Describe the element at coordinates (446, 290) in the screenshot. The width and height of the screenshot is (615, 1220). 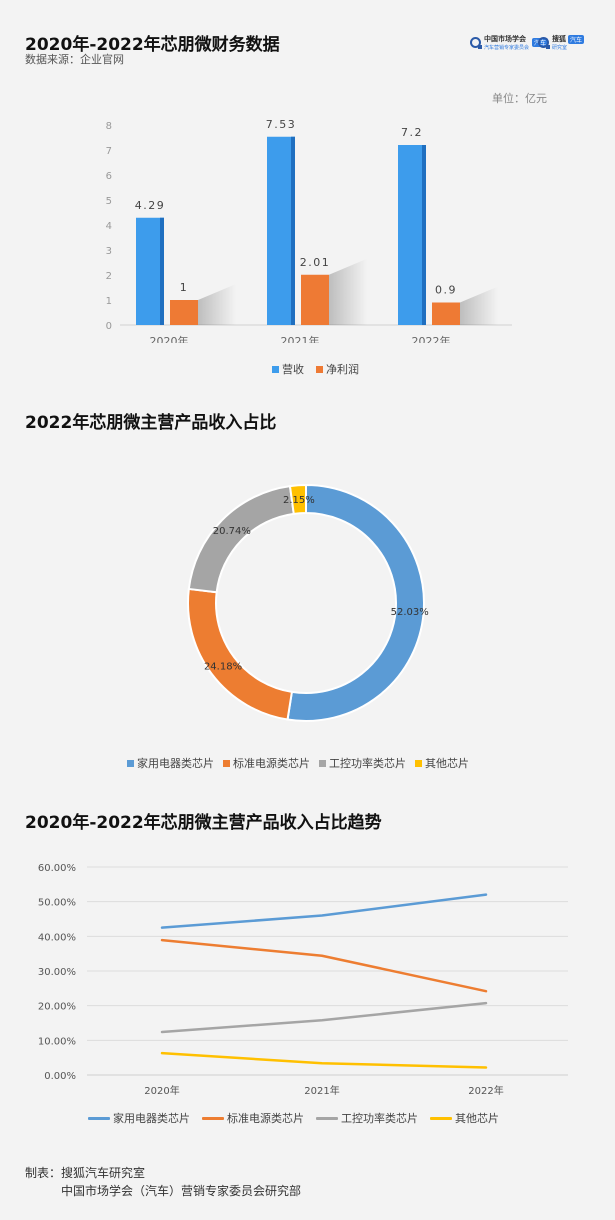
I see `profit-value-label: 0.9` at that location.